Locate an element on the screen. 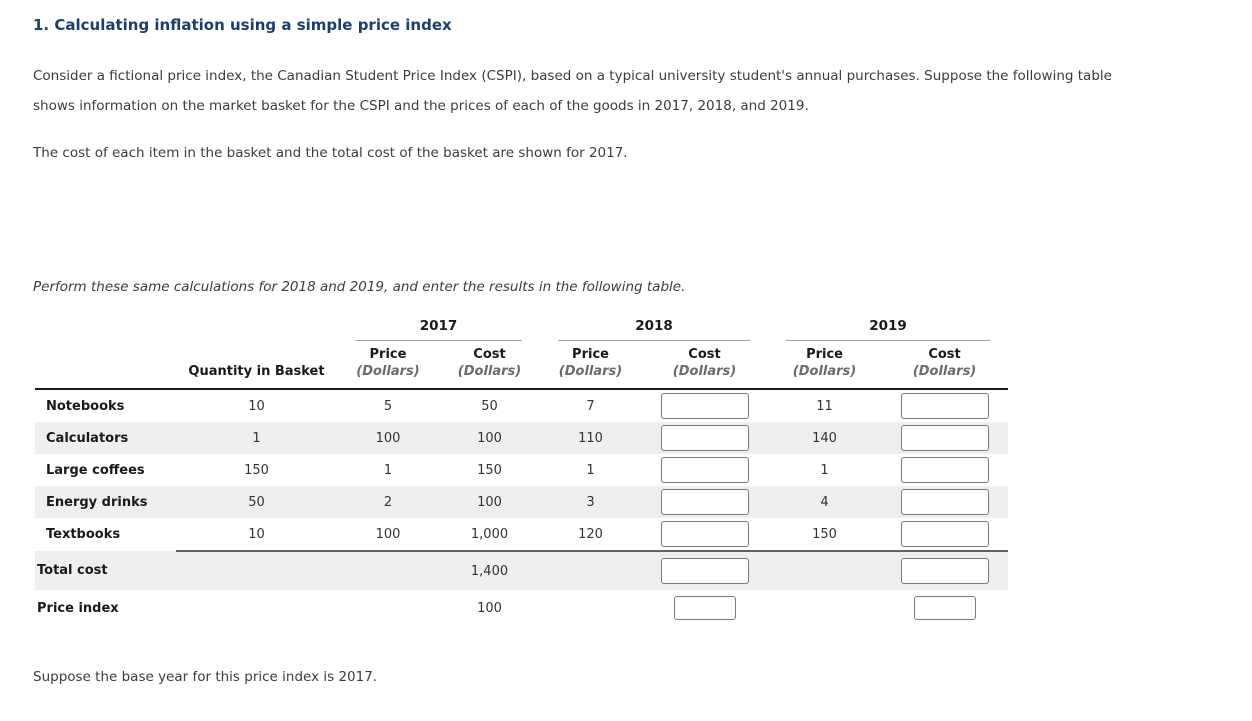 The width and height of the screenshot is (1252, 721). price-index-2017-value: 100 is located at coordinates (489, 608).